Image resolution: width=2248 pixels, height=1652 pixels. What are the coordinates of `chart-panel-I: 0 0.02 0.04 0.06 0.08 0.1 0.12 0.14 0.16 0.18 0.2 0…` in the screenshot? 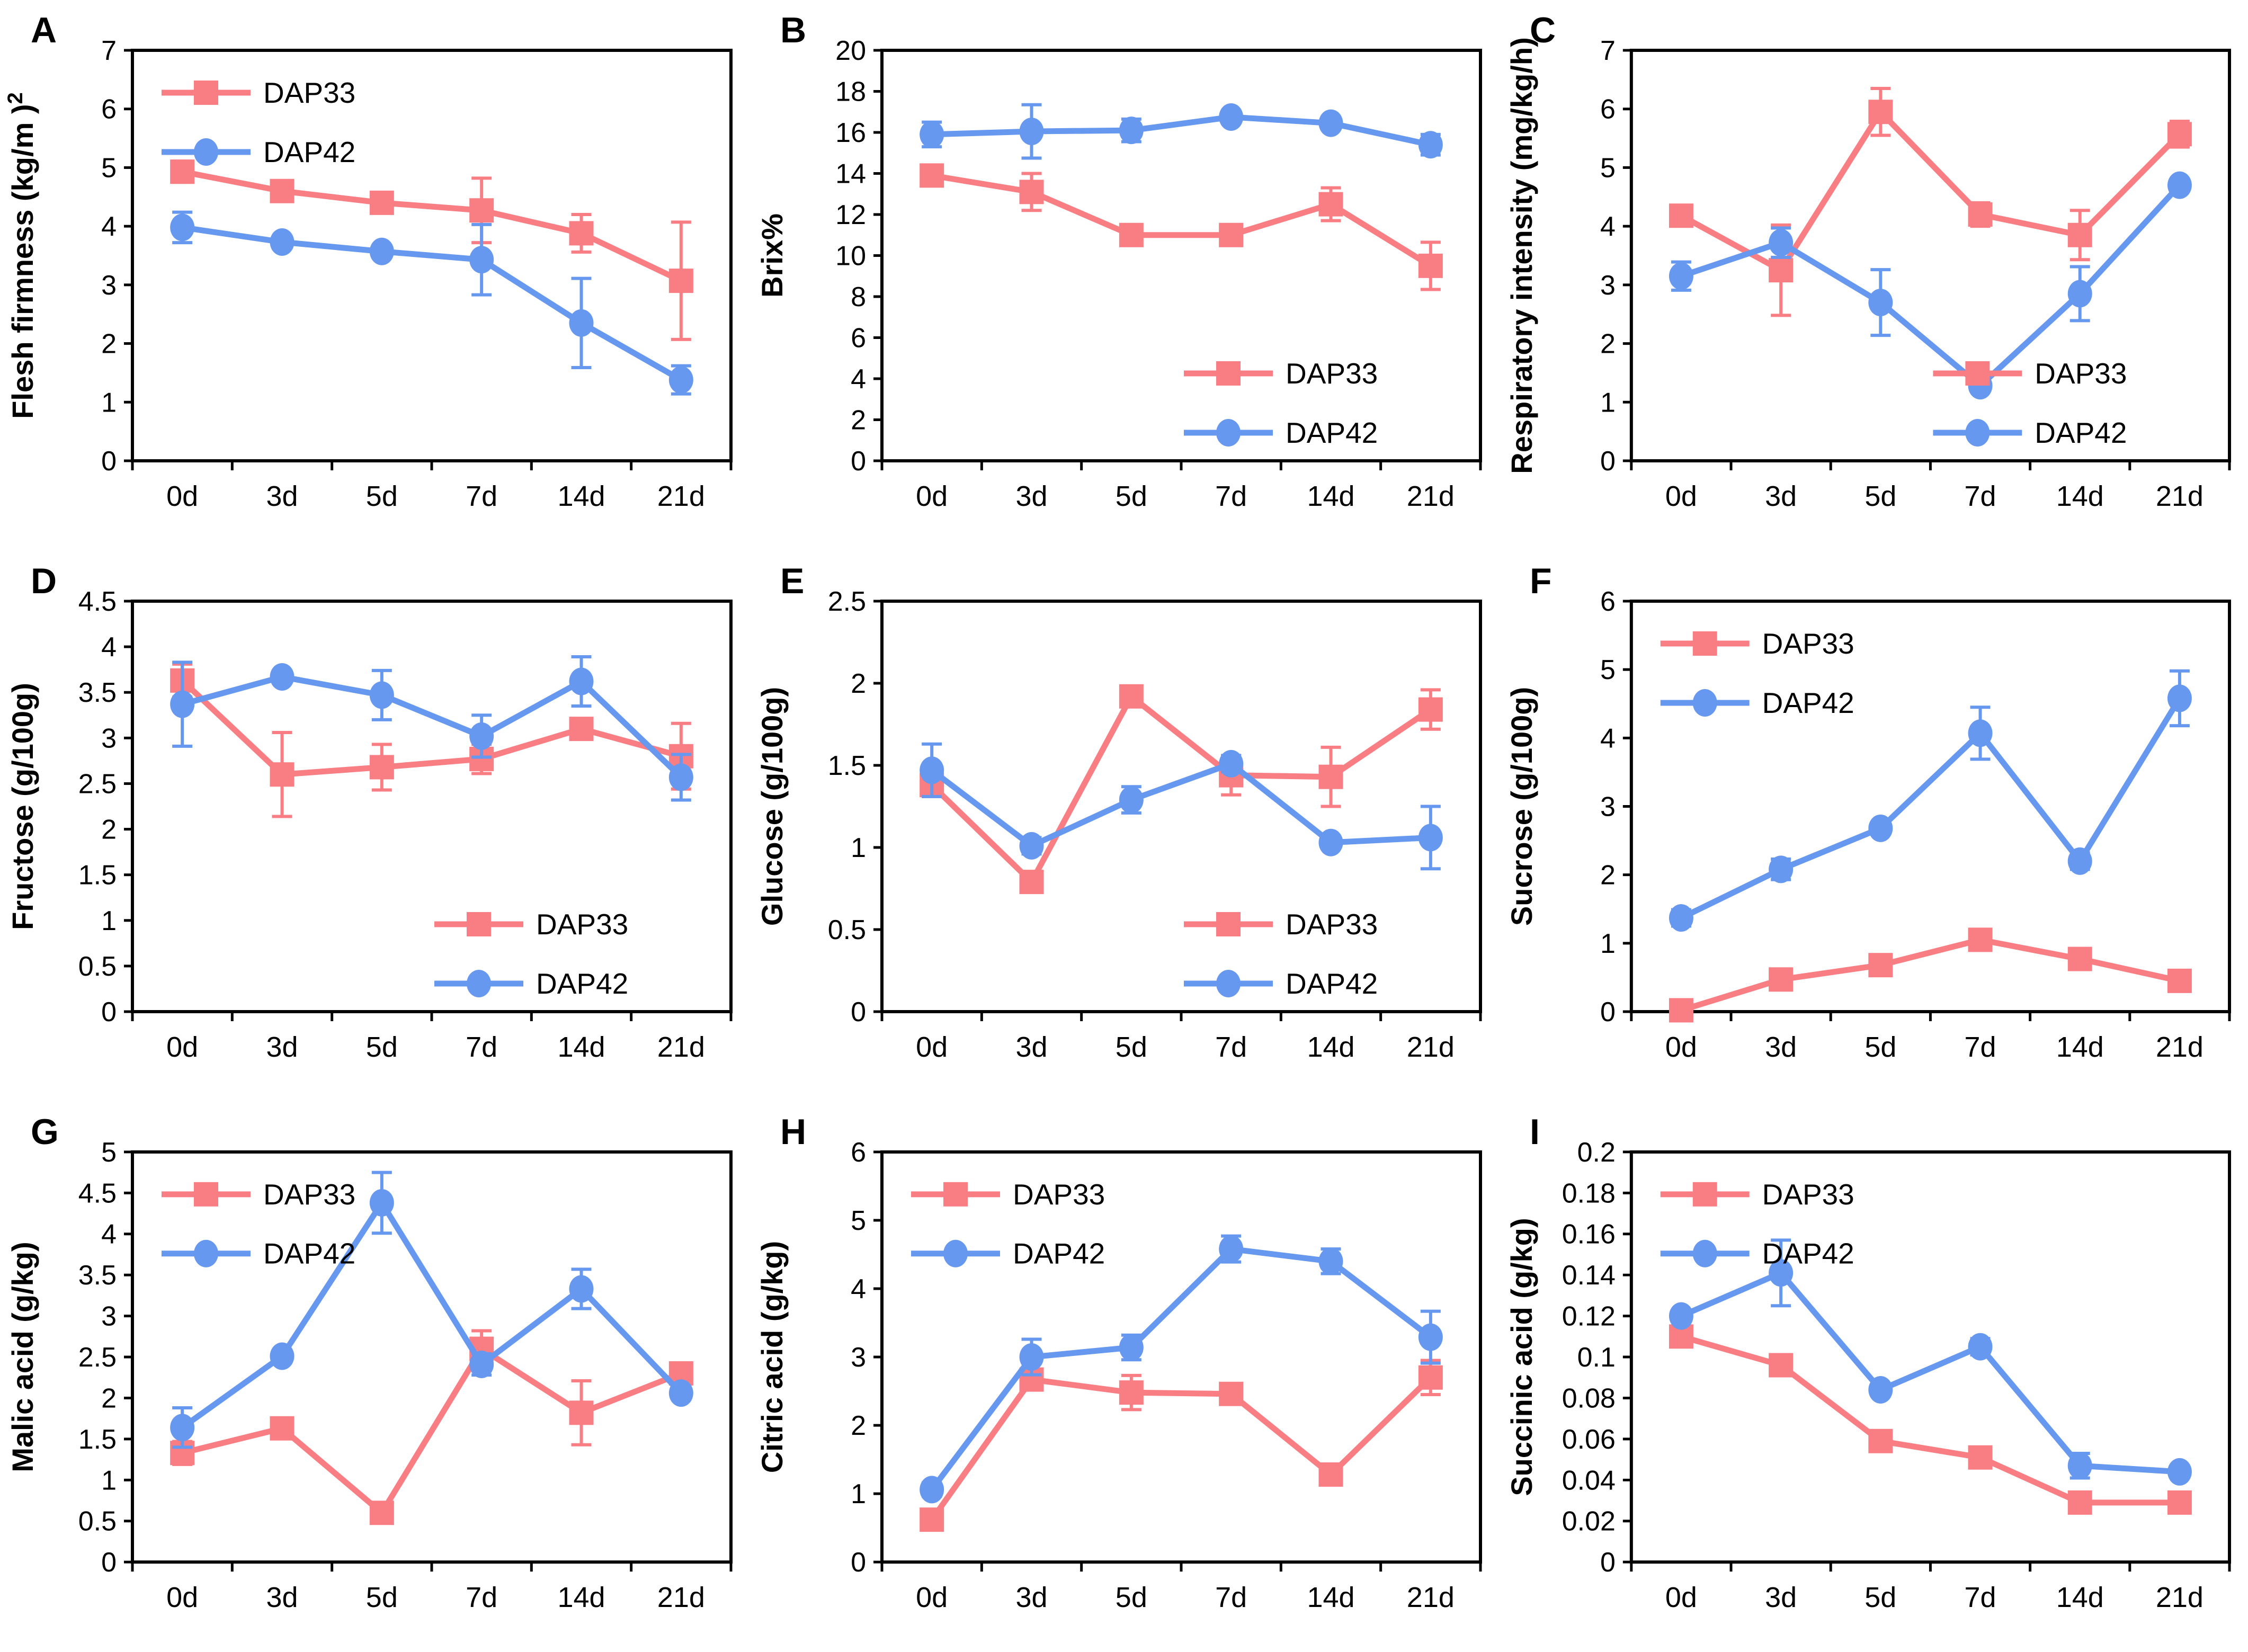 It's located at (1873, 1377).